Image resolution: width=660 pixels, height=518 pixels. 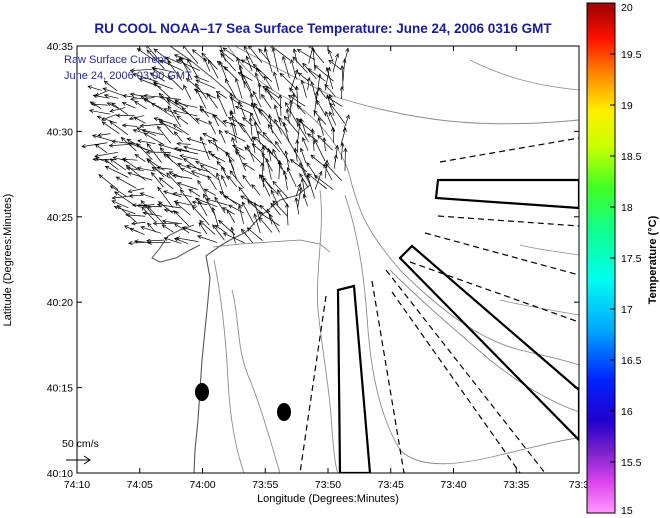 What do you see at coordinates (229, 366) in the screenshot?
I see `bathymetry-contour` at bounding box center [229, 366].